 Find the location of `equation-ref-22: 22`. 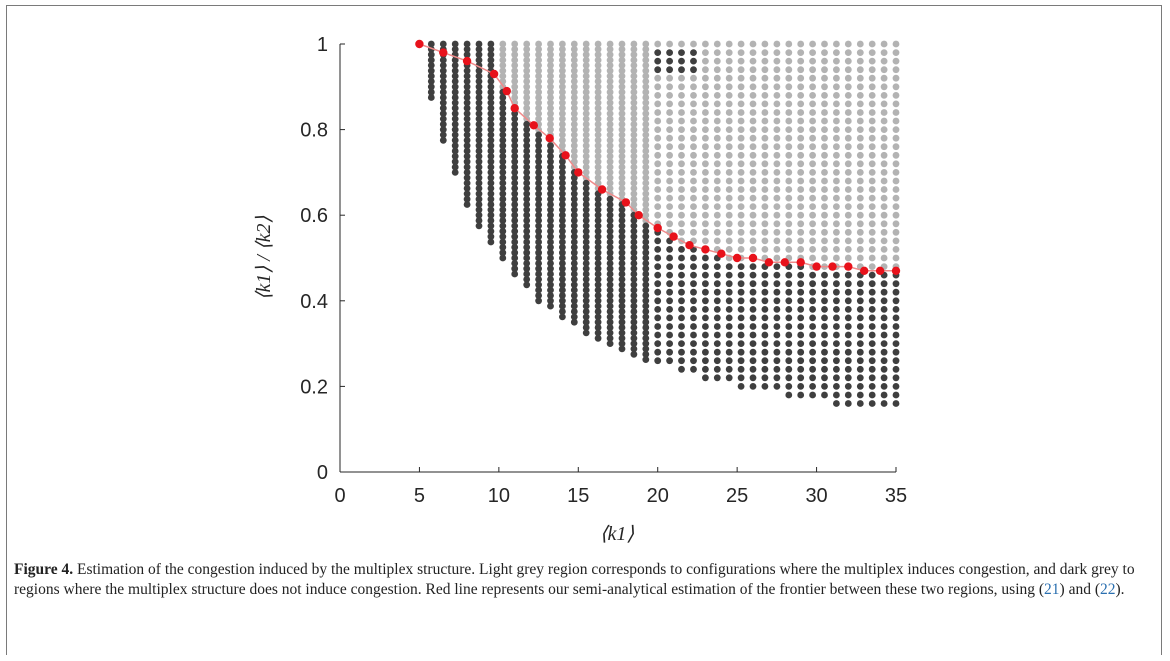

equation-ref-22: 22 is located at coordinates (1107, 589).